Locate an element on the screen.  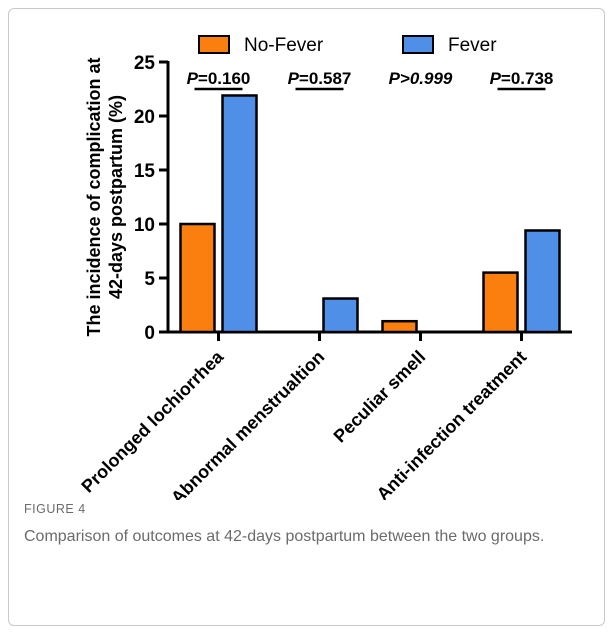
figure-label: FIGURE 4 is located at coordinates (55, 509).